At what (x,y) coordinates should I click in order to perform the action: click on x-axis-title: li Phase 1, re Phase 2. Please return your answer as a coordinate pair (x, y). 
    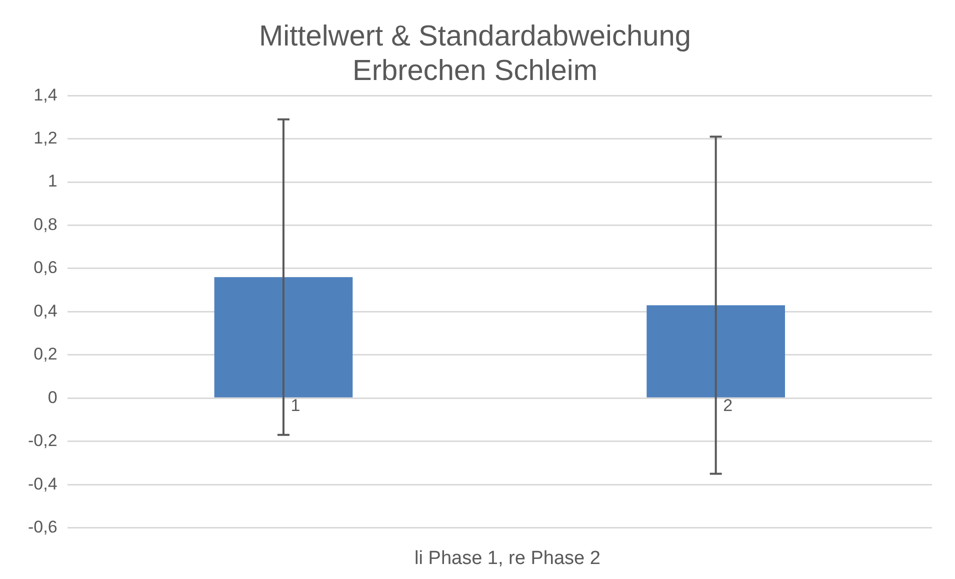
    Looking at the image, I should click on (508, 559).